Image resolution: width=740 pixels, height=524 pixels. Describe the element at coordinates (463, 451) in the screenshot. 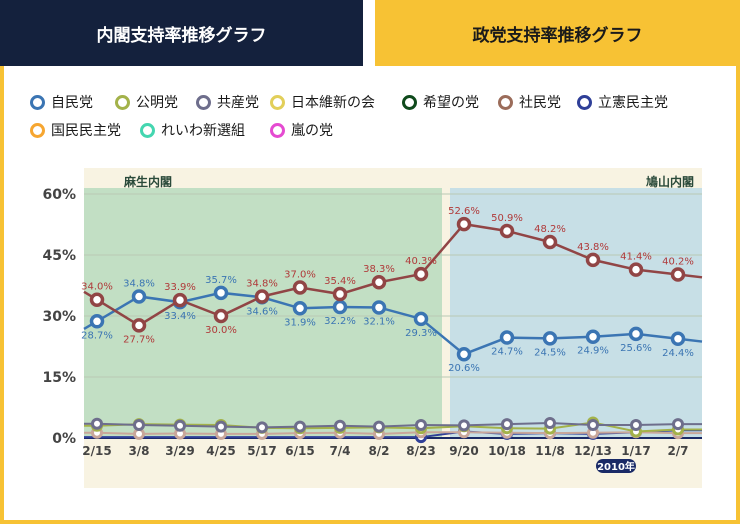

I see `x-tick-label: 9/20` at that location.